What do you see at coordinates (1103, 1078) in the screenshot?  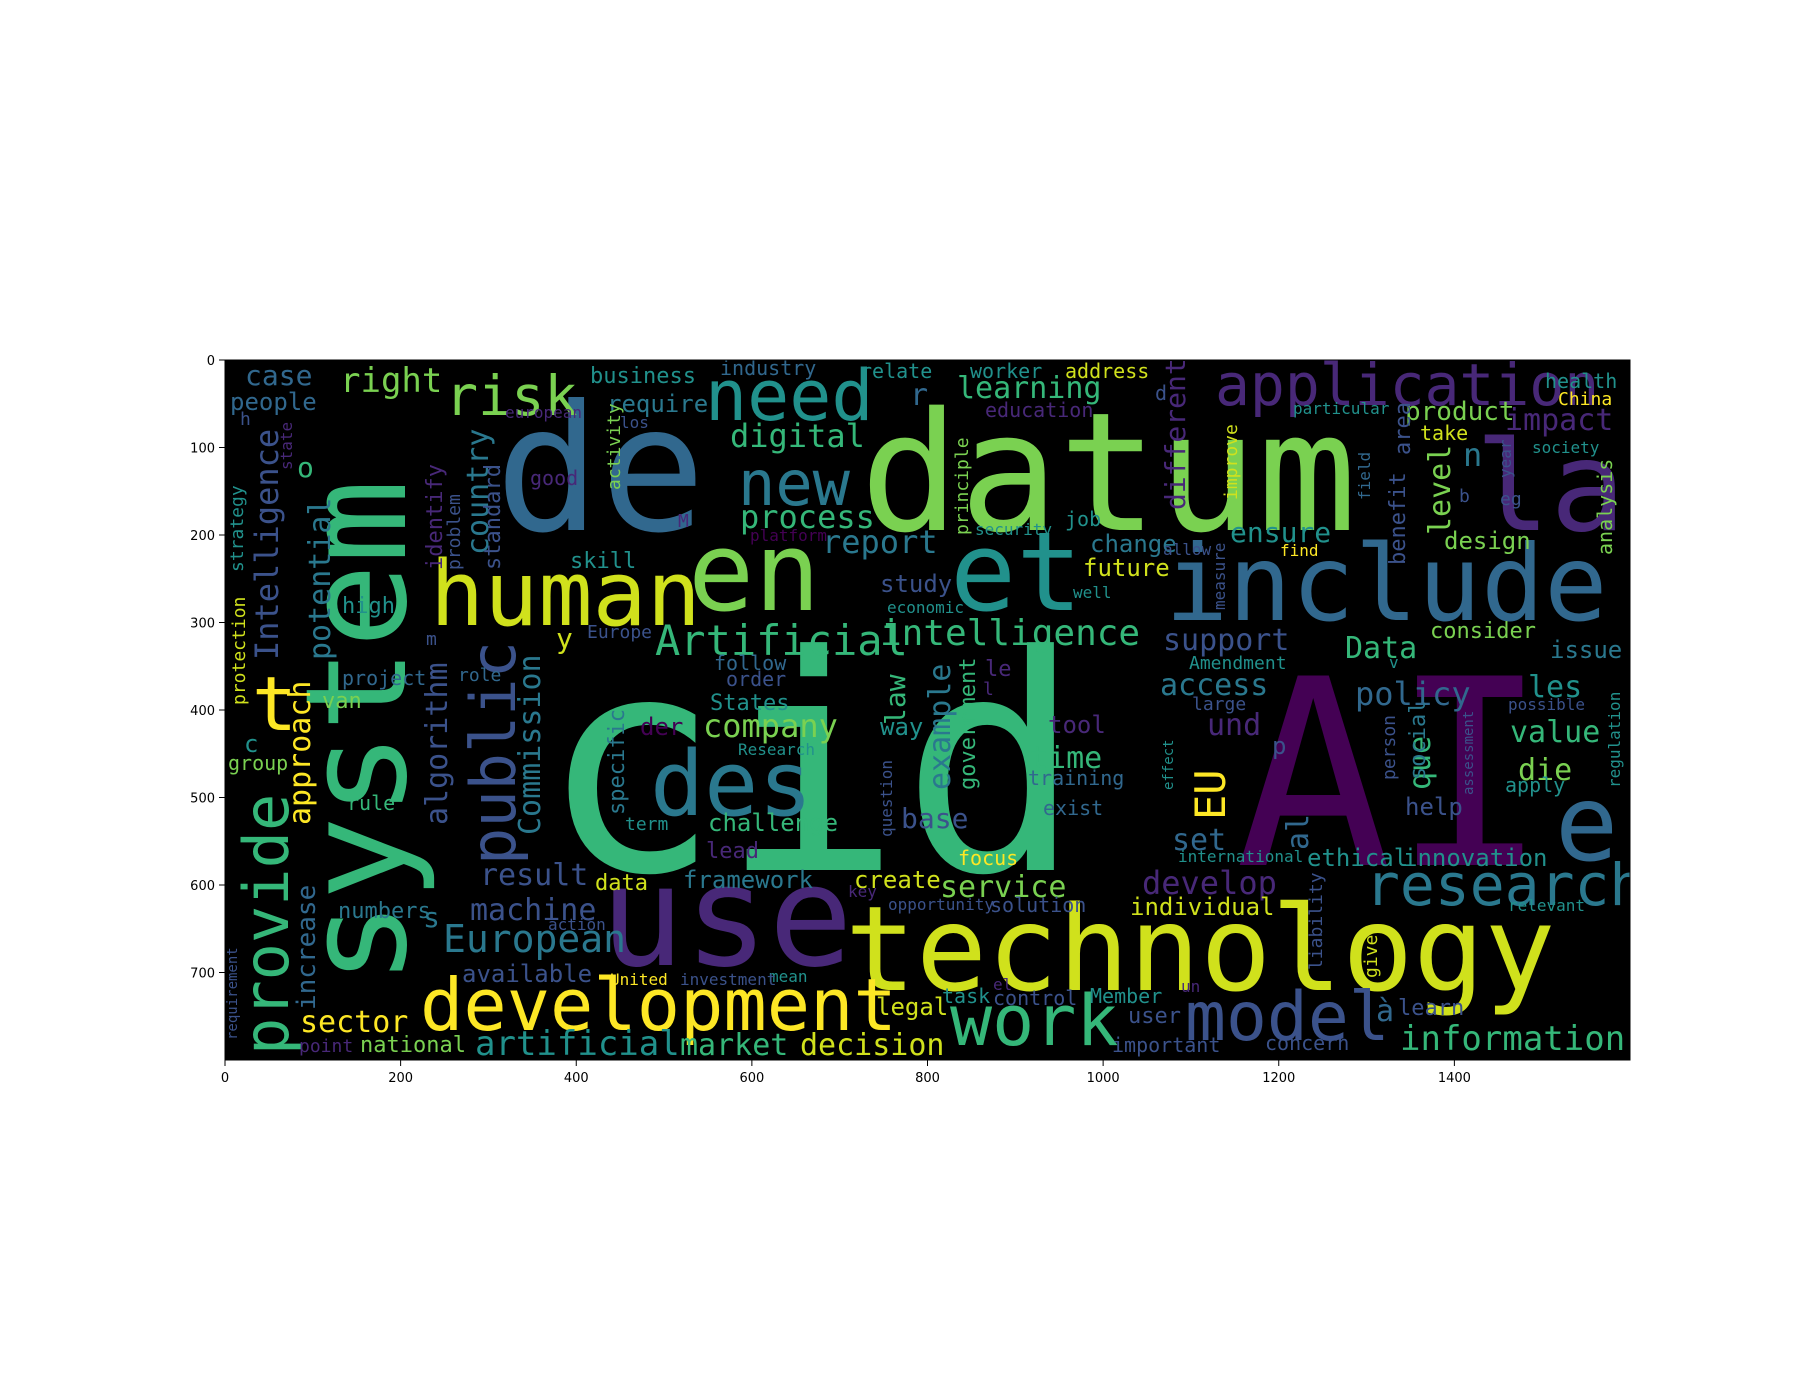 I see `x-tick-label: 1000` at bounding box center [1103, 1078].